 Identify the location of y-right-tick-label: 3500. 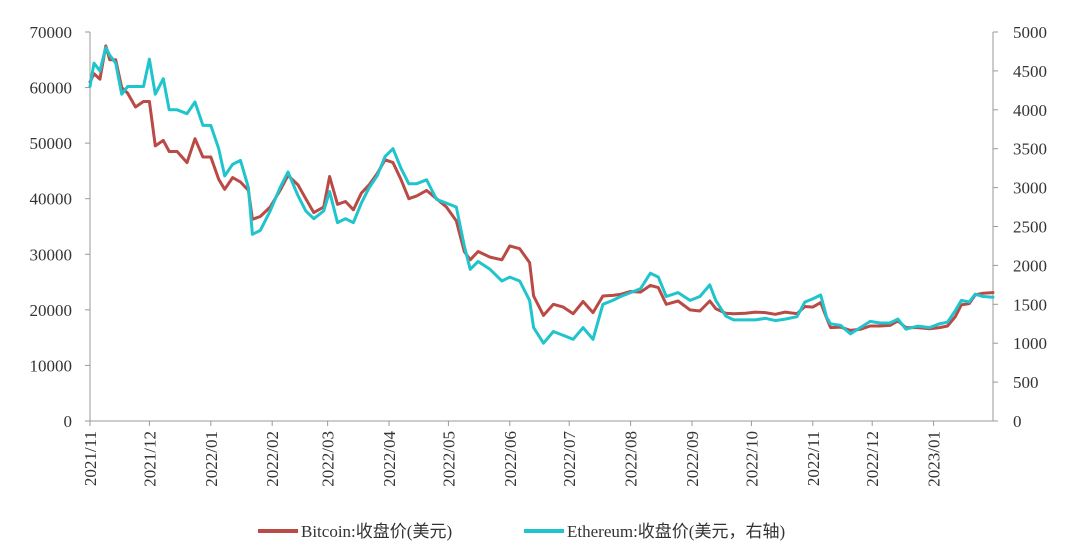
(1030, 149).